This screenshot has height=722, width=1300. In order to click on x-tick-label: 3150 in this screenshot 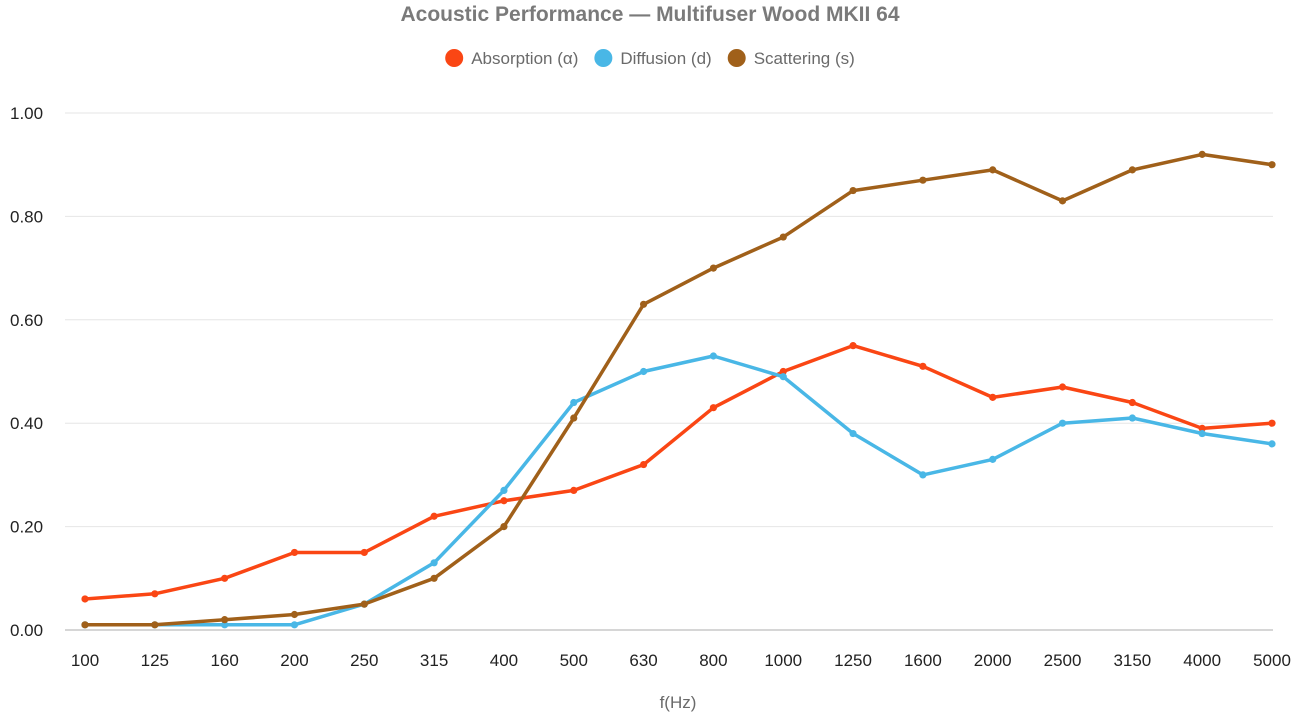, I will do `click(1132, 660)`.